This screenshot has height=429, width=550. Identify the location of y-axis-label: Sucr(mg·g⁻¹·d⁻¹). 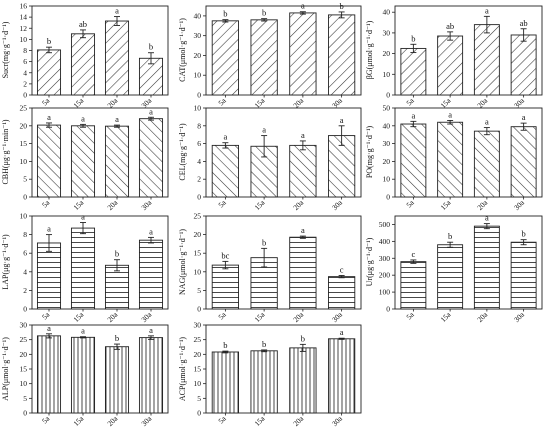
(5, 49).